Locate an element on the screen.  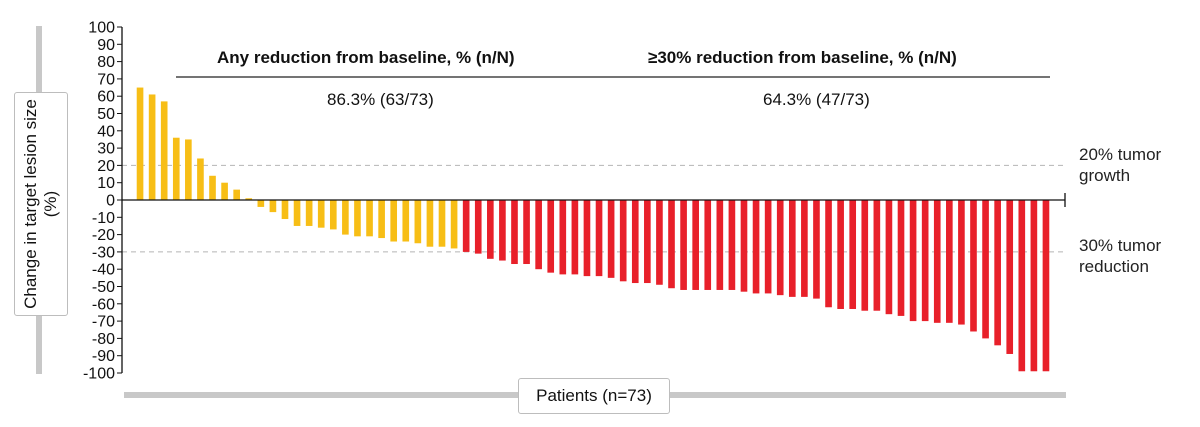
table-value-30-reduction: 64.3% (47/73) is located at coordinates (816, 99).